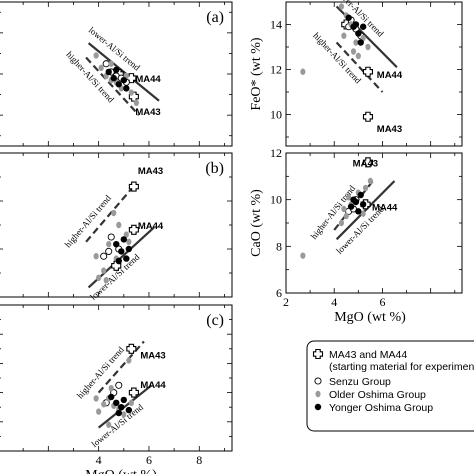 This screenshot has width=474, height=474. I want to click on legend-label-yonger-oshima-group: Yonger Oshima Group, so click(381, 408).